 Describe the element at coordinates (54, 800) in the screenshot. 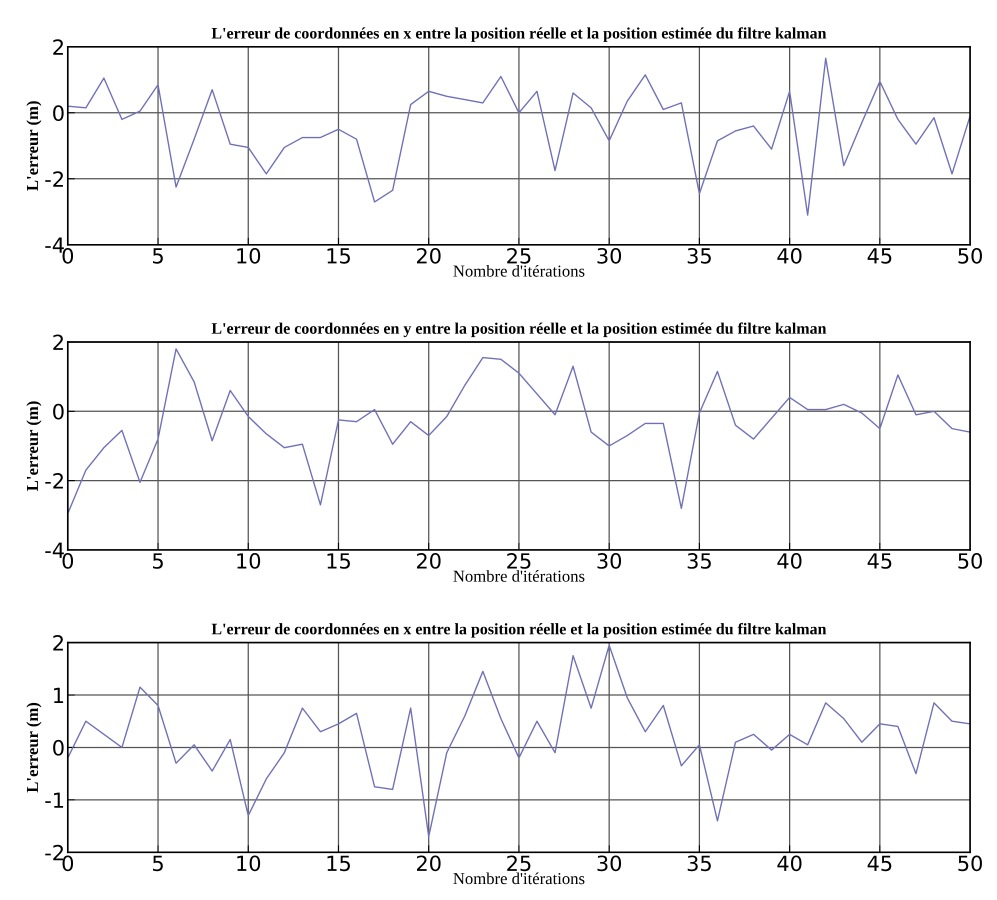

I see `y-tick-label: -1` at that location.